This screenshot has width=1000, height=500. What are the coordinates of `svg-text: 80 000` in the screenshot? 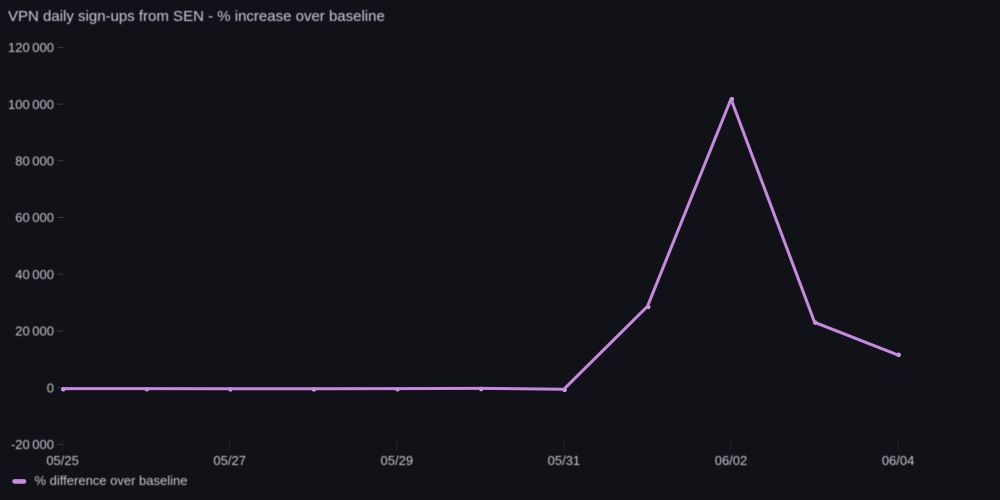 It's located at (34, 161).